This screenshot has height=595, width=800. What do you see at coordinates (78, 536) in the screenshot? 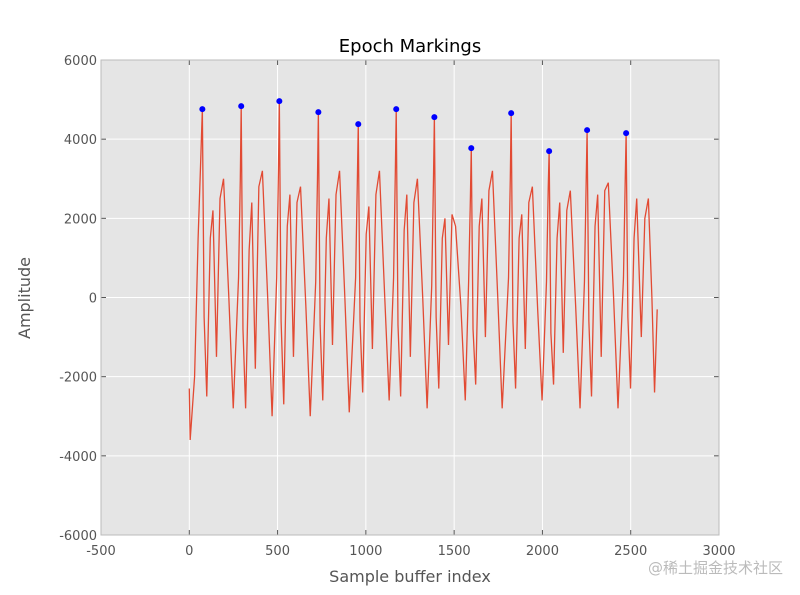
I see `y-tick-label: -6000` at bounding box center [78, 536].